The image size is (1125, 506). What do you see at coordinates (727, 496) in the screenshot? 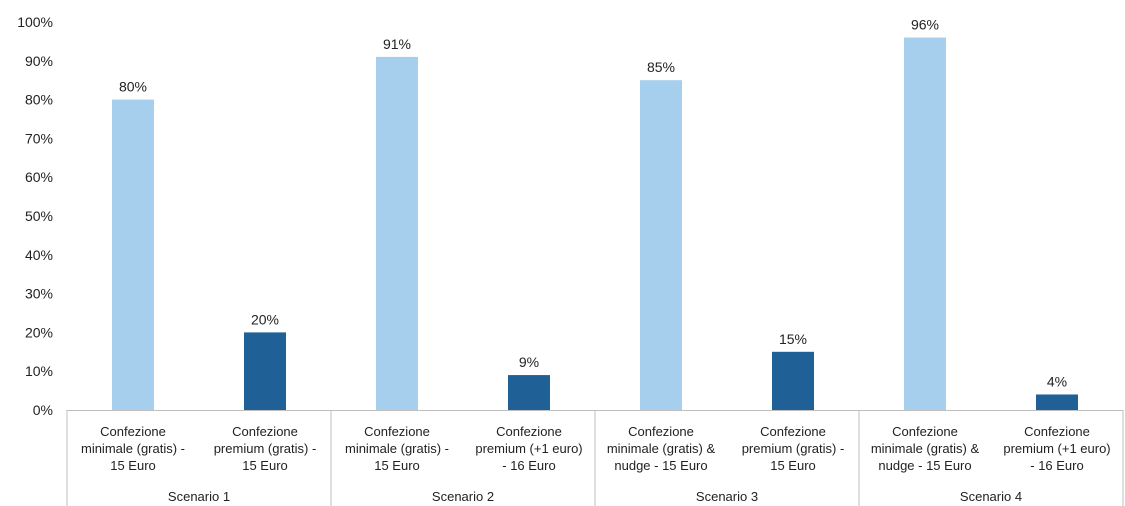
I see `group-label: Scenario 3` at bounding box center [727, 496].